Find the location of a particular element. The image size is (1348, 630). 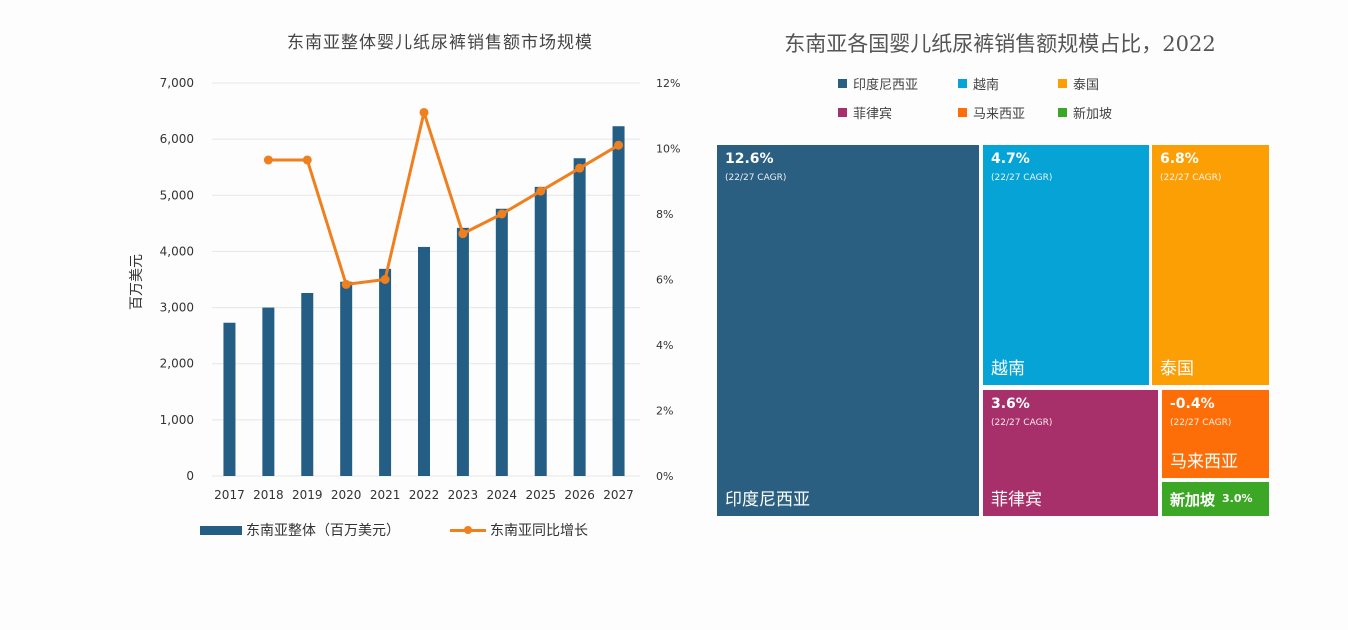

growth-point-2019 is located at coordinates (307, 160).